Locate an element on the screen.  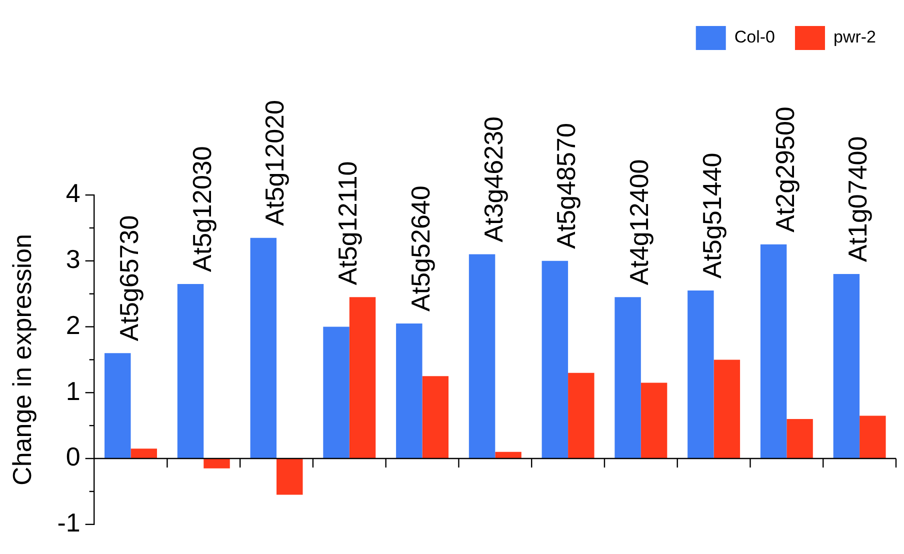
y-tick-label: 3 is located at coordinates (73, 259).